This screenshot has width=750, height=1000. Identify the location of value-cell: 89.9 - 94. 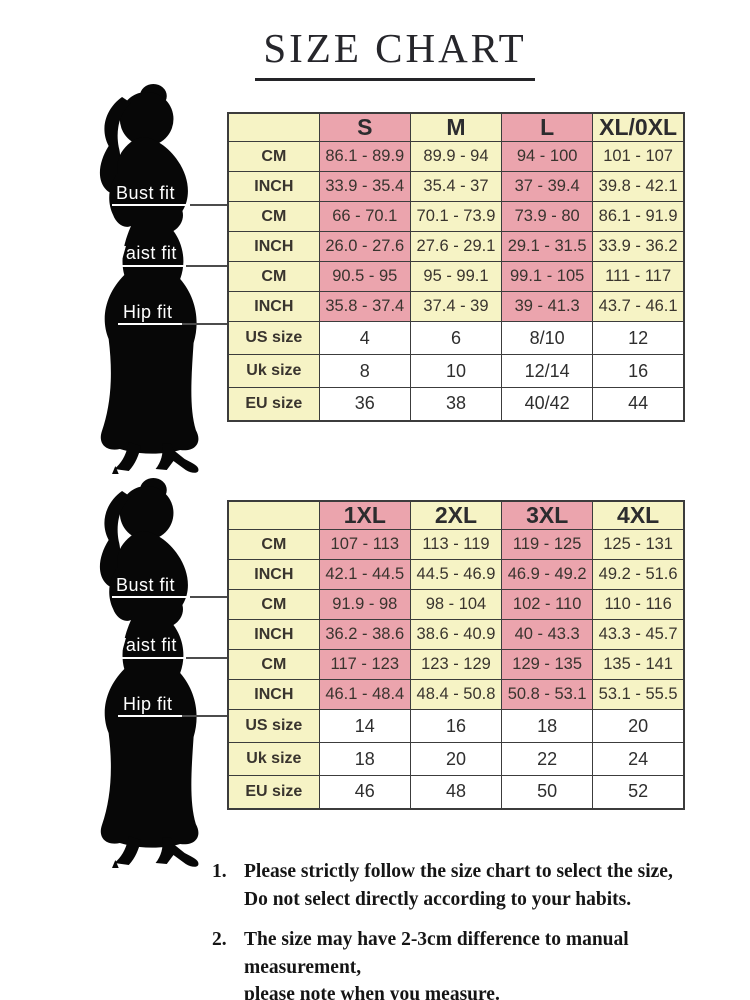
(456, 156).